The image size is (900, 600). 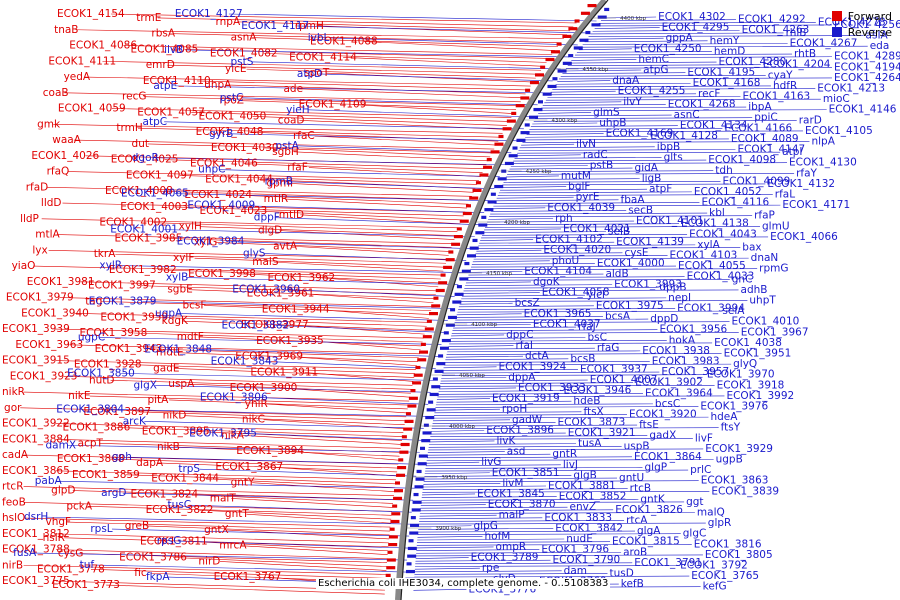 I want to click on reverse-feature-label: rfaY, so click(x=806, y=173).